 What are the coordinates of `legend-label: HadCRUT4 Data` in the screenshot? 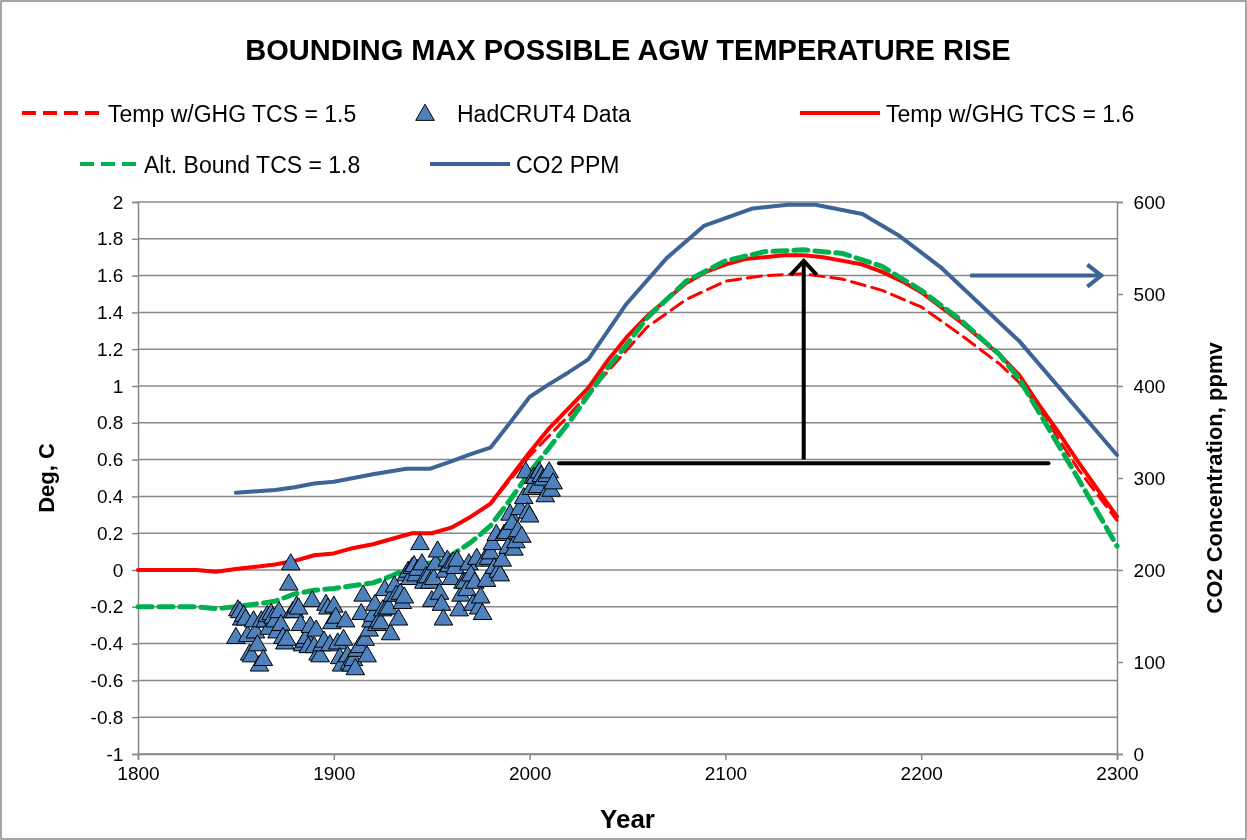 It's located at (544, 114).